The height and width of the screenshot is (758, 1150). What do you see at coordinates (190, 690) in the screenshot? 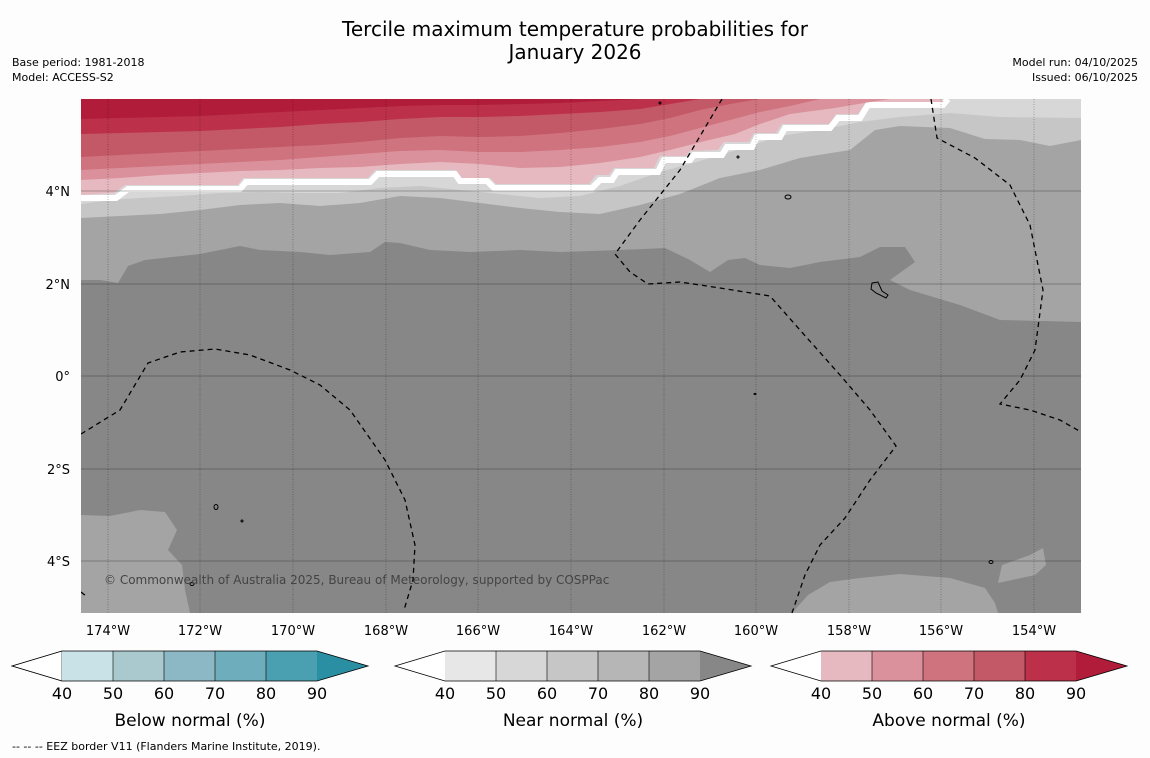
I see `colorbar-below-normal: 40 50 60 70 80 90 Below normal (%)` at bounding box center [190, 690].